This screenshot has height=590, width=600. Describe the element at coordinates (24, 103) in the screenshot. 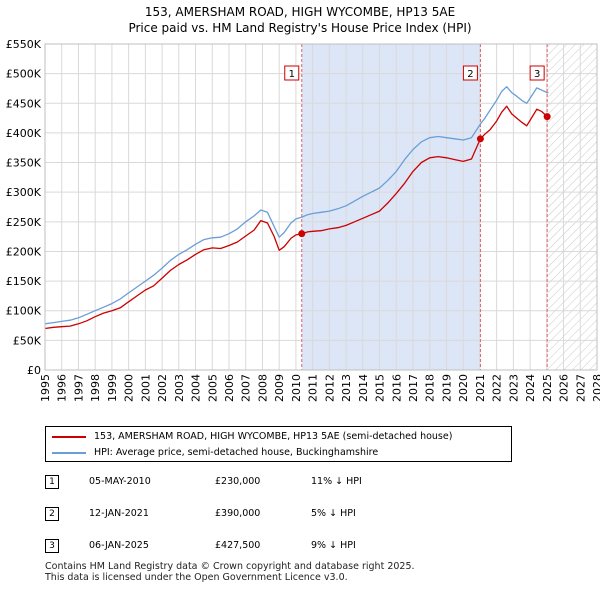

I see `y-tick-label: £450K` at that location.